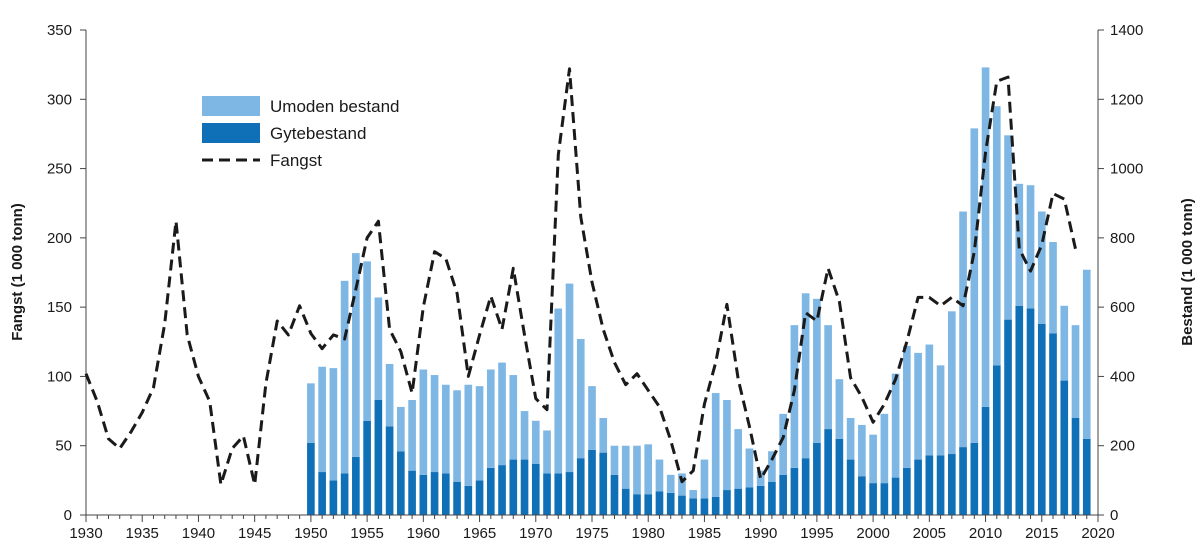  Describe the element at coordinates (693, 506) in the screenshot. I see `bar-gytebestand-1984` at that location.